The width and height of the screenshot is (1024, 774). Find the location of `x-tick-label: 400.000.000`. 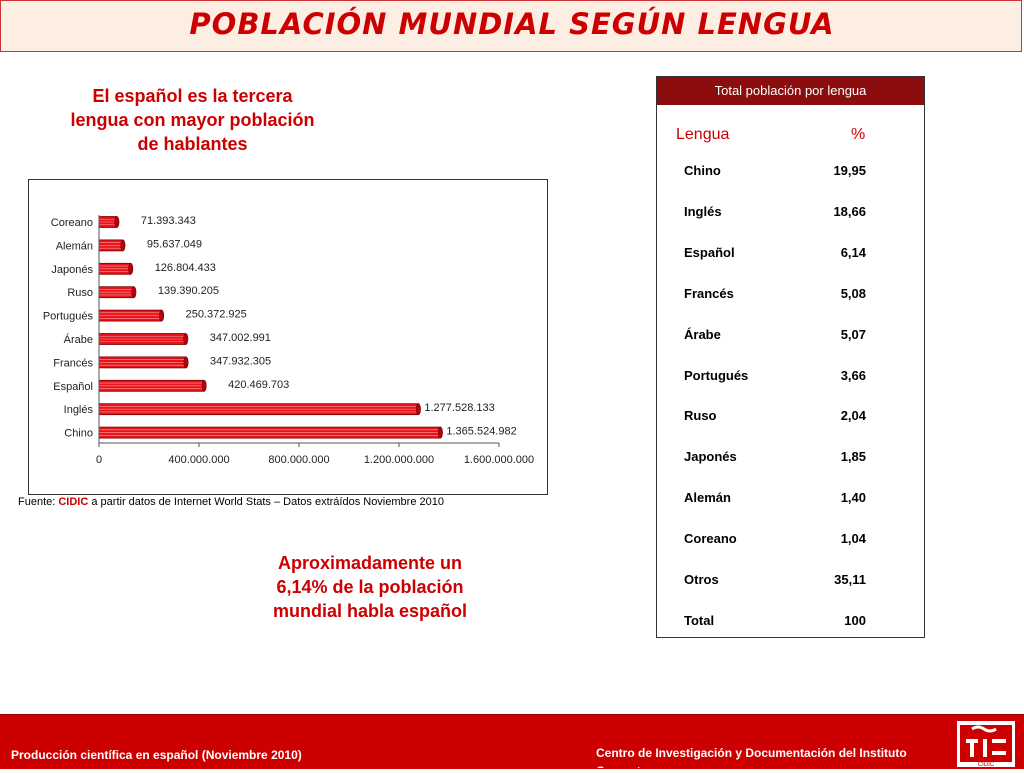

x-tick-label: 400.000.000 is located at coordinates (198, 460).